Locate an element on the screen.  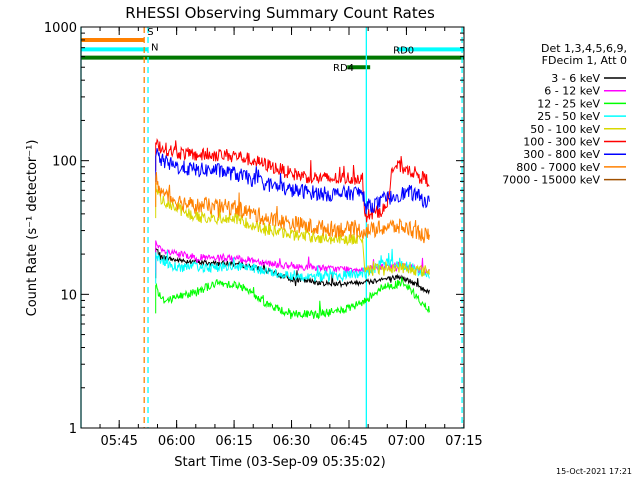
legend-label: 25 - 50 keV is located at coordinates (568, 116).